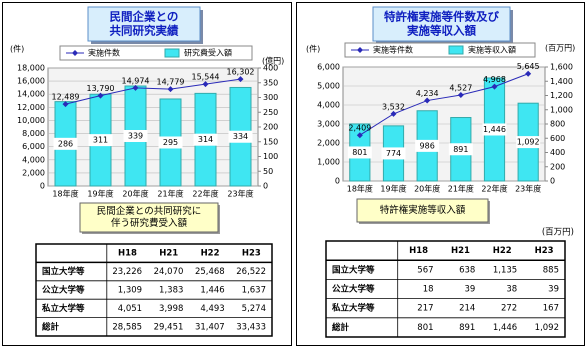  What do you see at coordinates (171, 291) in the screenshot?
I see `table-cell: 1,383` at bounding box center [171, 291].